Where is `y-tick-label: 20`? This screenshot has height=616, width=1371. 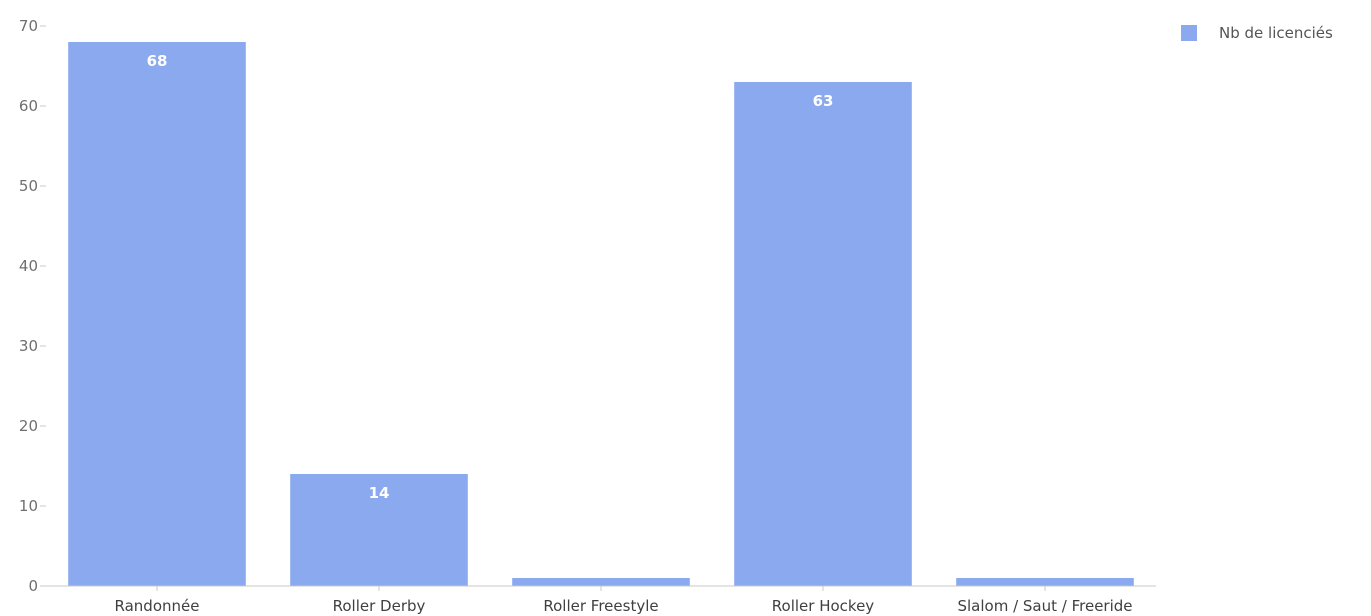
y-tick-label: 20 is located at coordinates (28, 426).